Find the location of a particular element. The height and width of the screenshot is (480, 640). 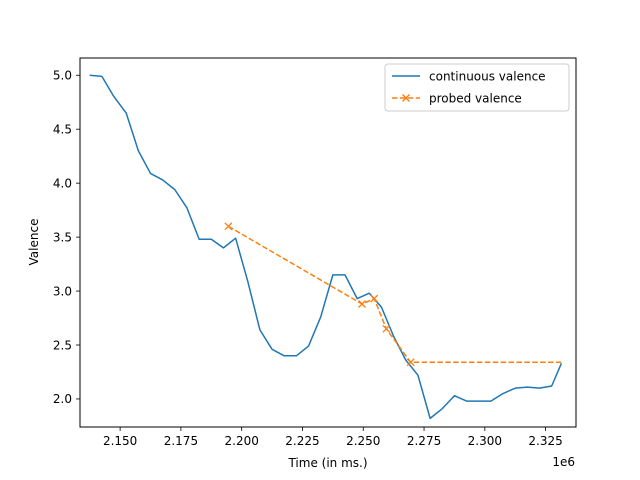

legend-frame is located at coordinates (477, 87).